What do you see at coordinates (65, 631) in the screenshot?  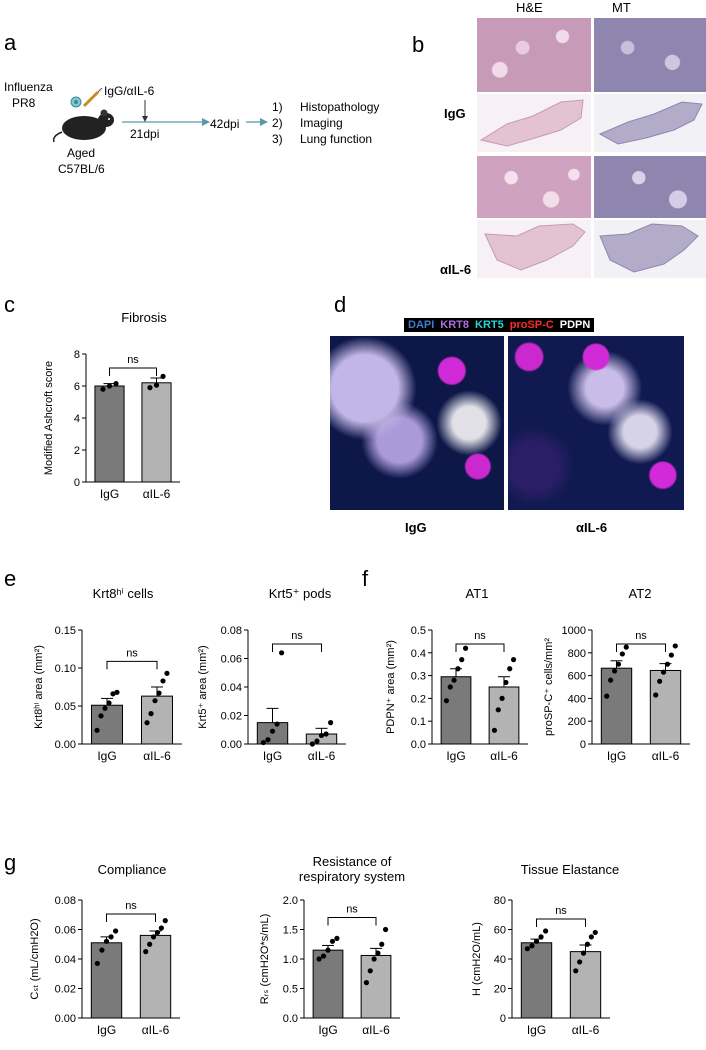 I see `y-tick-label: 0.15` at bounding box center [65, 631].